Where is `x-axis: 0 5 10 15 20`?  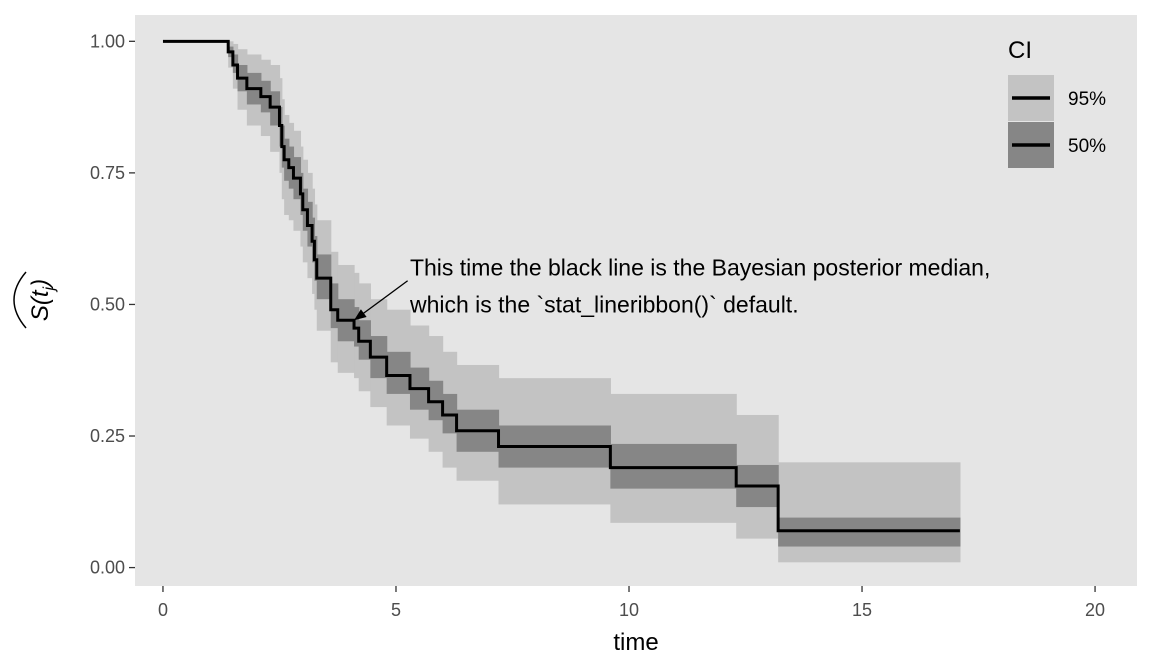 x-axis: 0 5 10 15 20 is located at coordinates (631, 603).